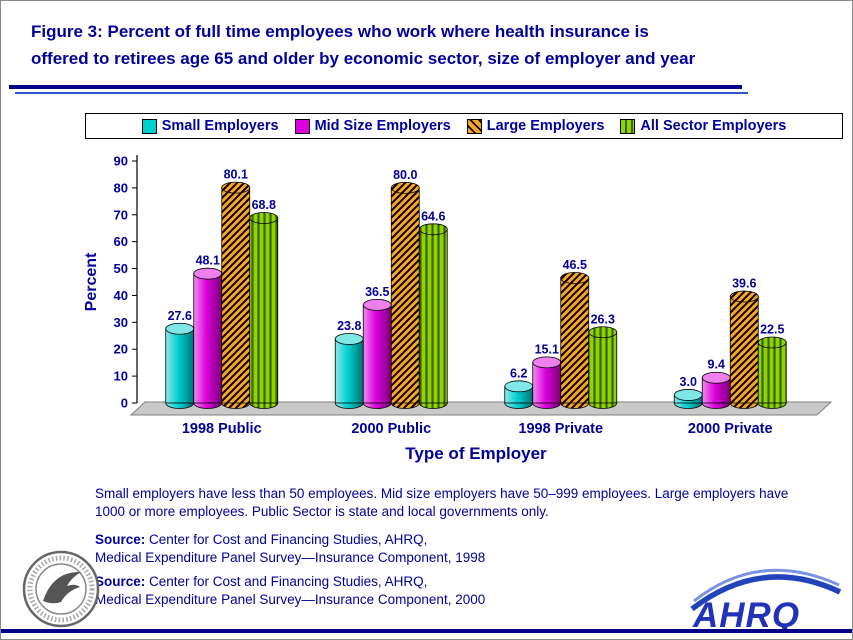 This screenshot has height=640, width=853. I want to click on y-tick-label: 40, so click(121, 295).